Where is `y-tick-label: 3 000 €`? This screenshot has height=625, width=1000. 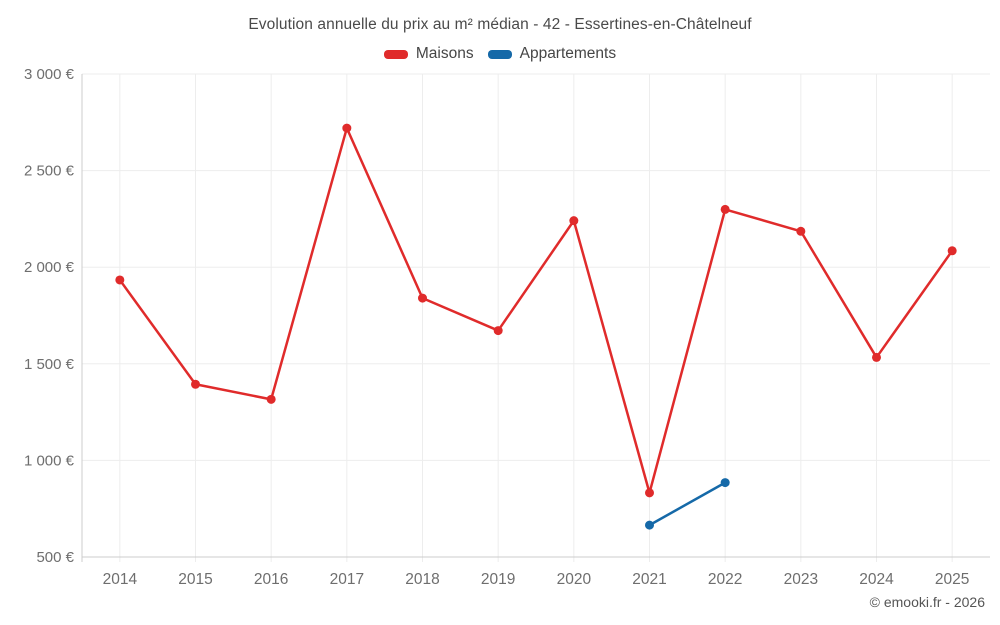 y-tick-label: 3 000 € is located at coordinates (49, 74).